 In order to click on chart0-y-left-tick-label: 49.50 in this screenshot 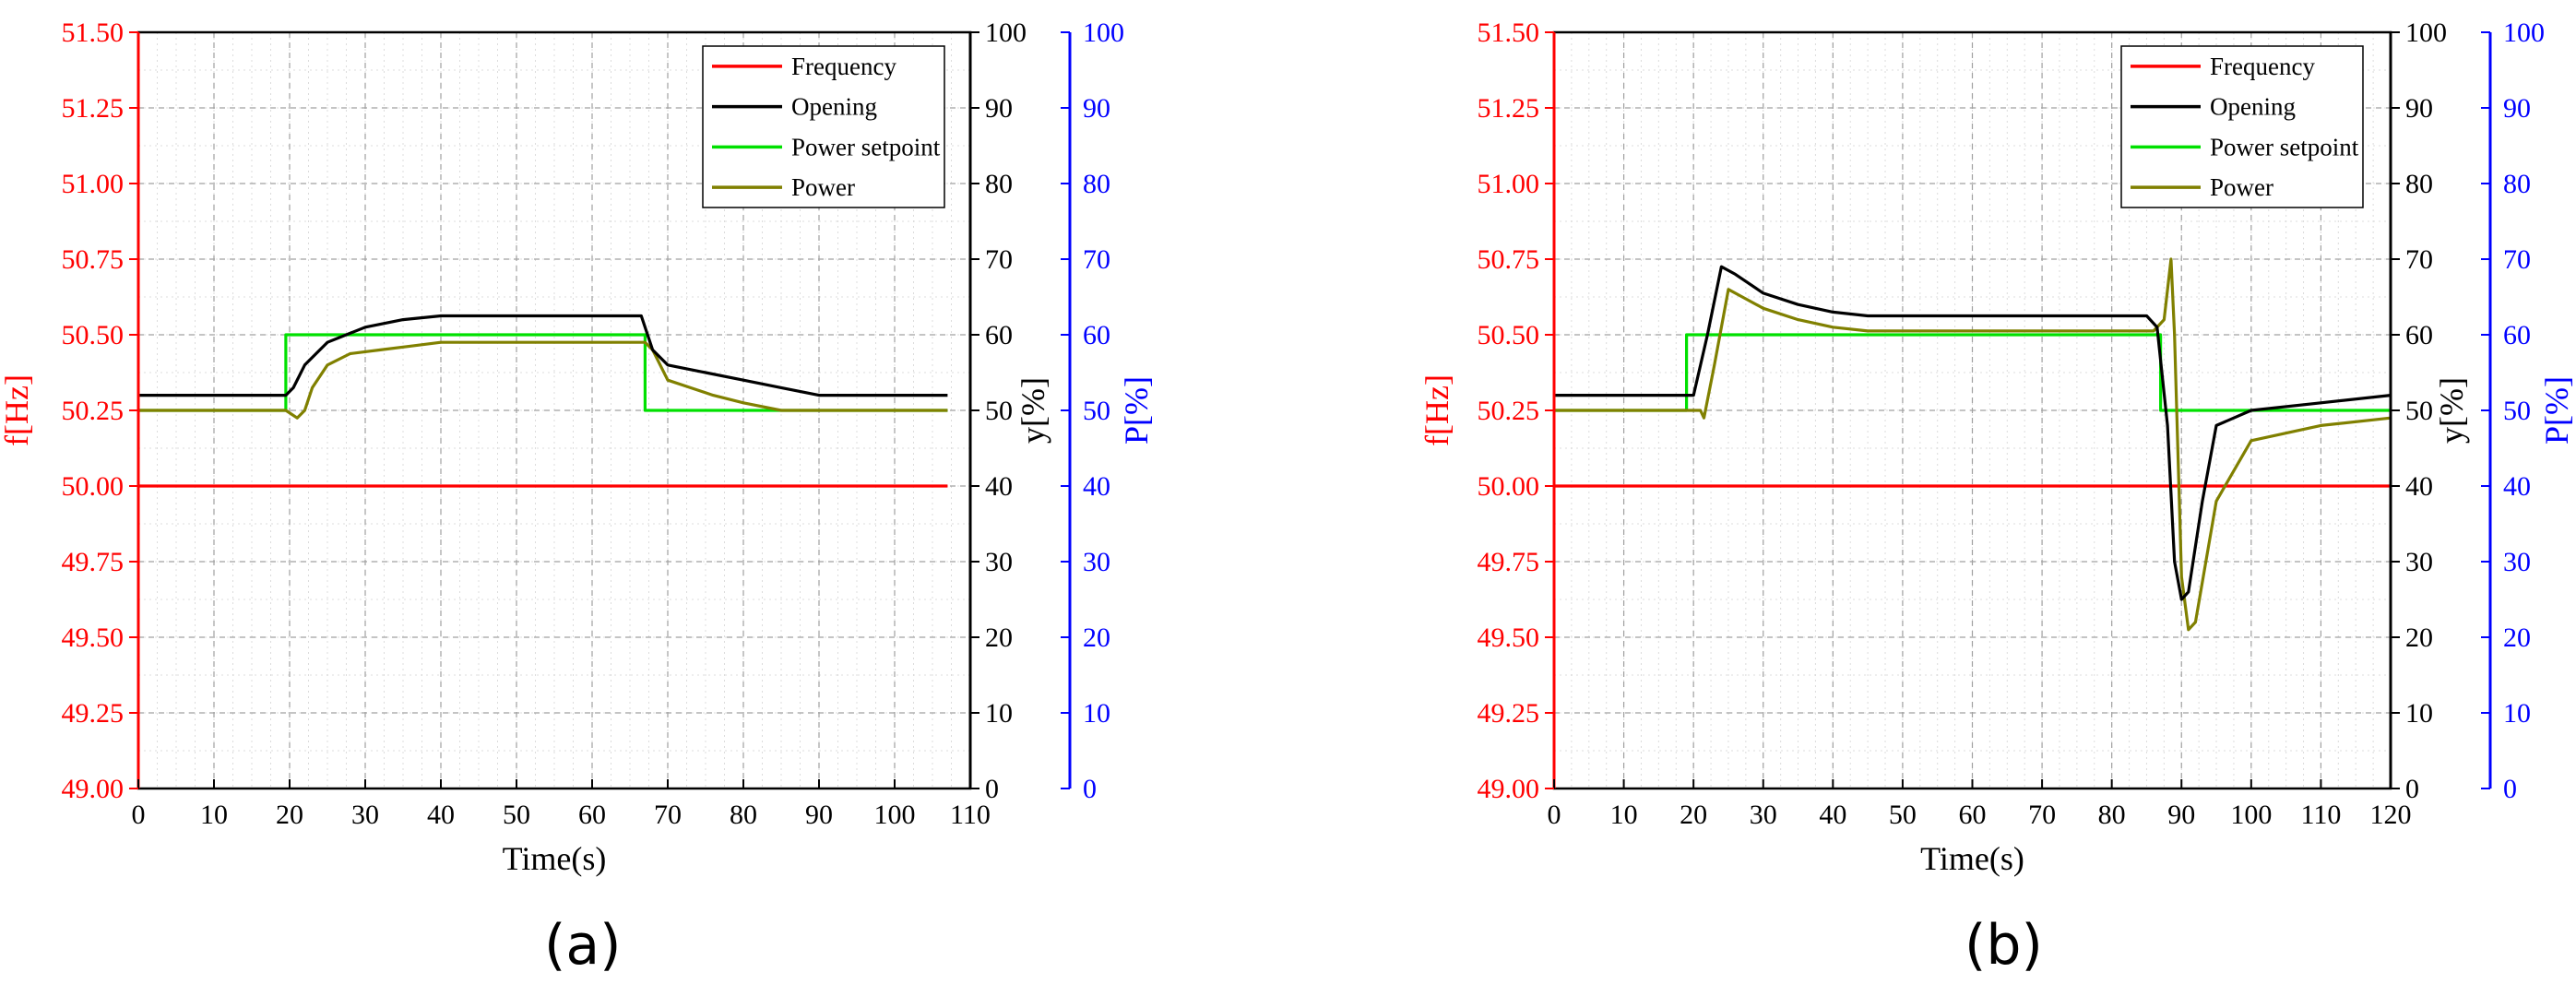, I will do `click(93, 637)`.